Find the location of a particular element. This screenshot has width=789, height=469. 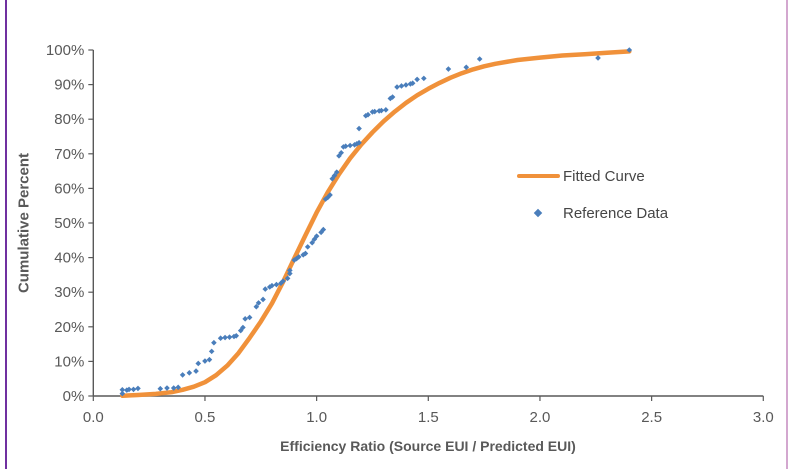

legend-item-fitted-curve: Fitted Curve is located at coordinates (592, 176).